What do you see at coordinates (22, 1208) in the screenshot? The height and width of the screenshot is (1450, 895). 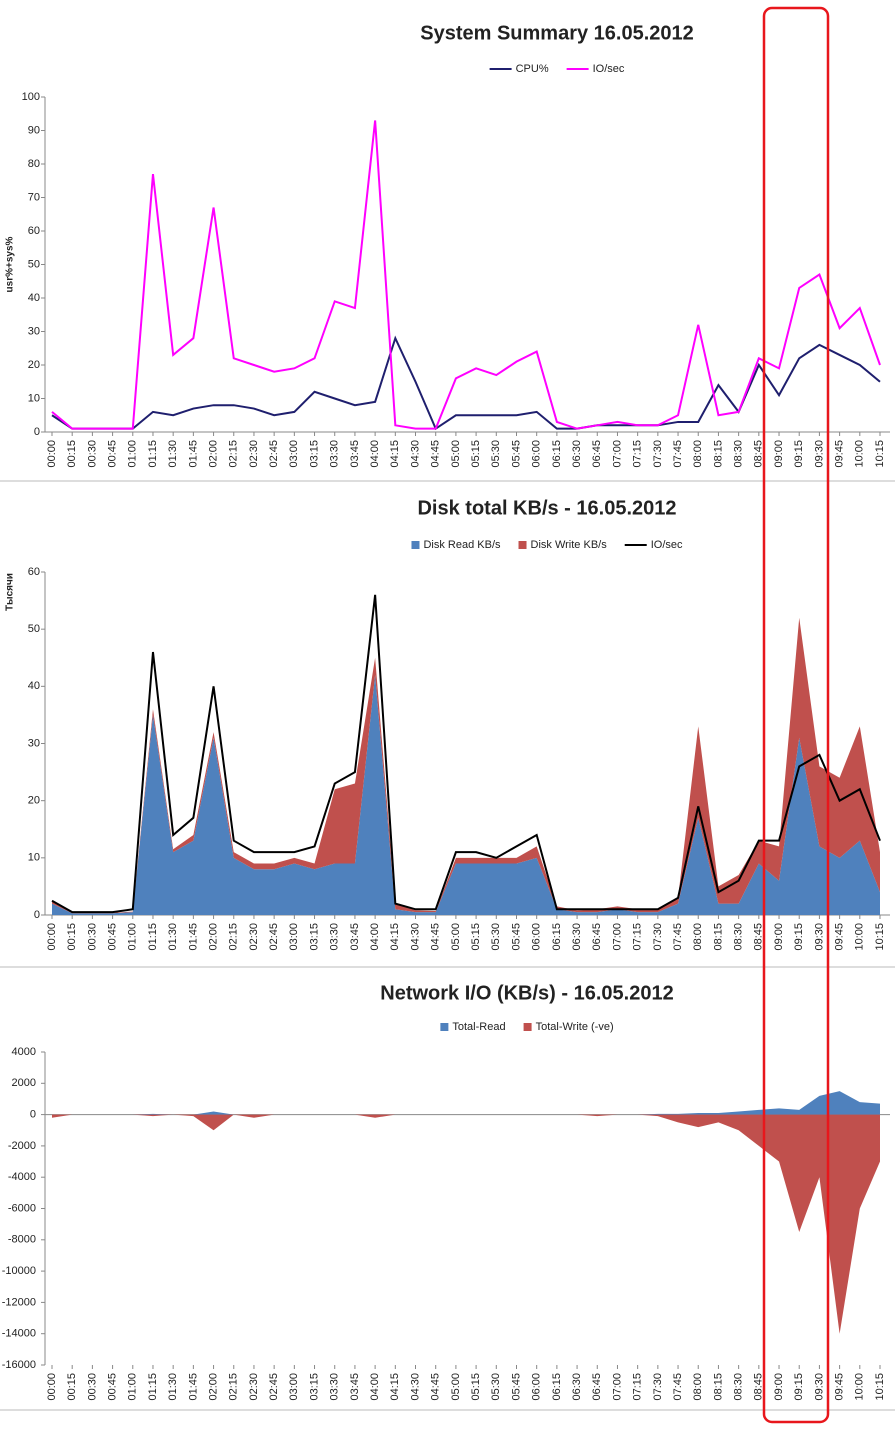 I see `y-tick-label: -6000` at bounding box center [22, 1208].